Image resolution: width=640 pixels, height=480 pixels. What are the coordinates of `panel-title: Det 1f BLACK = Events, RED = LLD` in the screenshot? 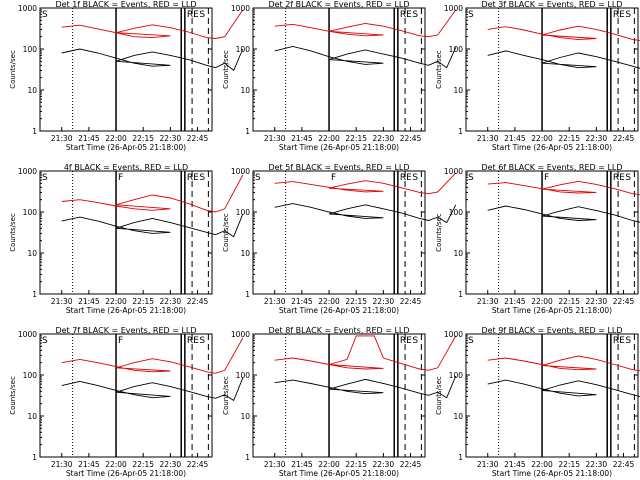 It's located at (125, 4).